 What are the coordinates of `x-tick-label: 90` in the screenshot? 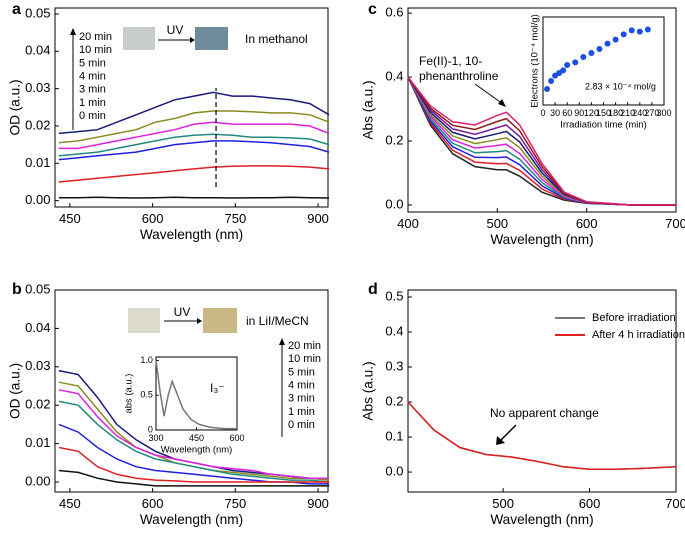 It's located at (579, 113).